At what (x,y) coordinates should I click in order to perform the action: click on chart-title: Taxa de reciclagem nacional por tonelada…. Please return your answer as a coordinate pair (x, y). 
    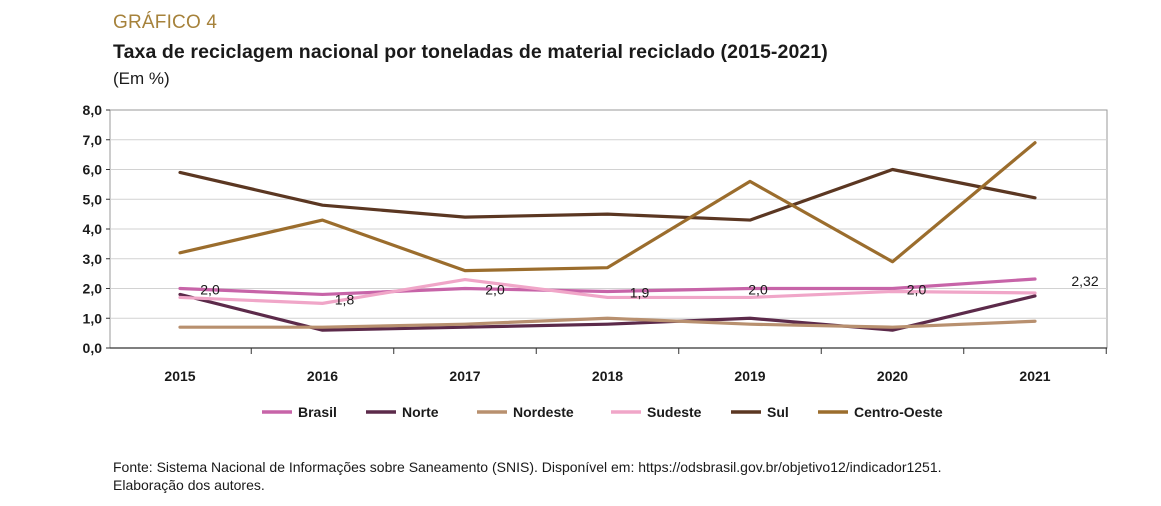
    Looking at the image, I should click on (470, 52).